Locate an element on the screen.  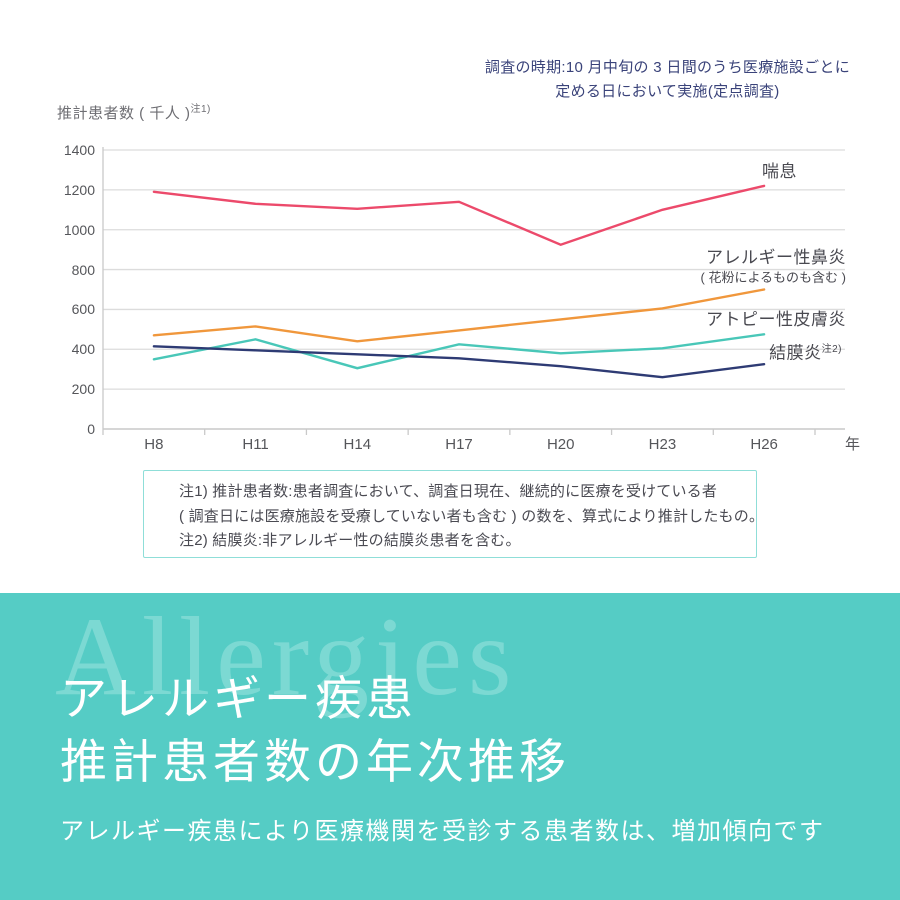
footer-subtitle: アレルギー疾患により医療機関を受診する患者数は、増加傾向です is located at coordinates (442, 832).